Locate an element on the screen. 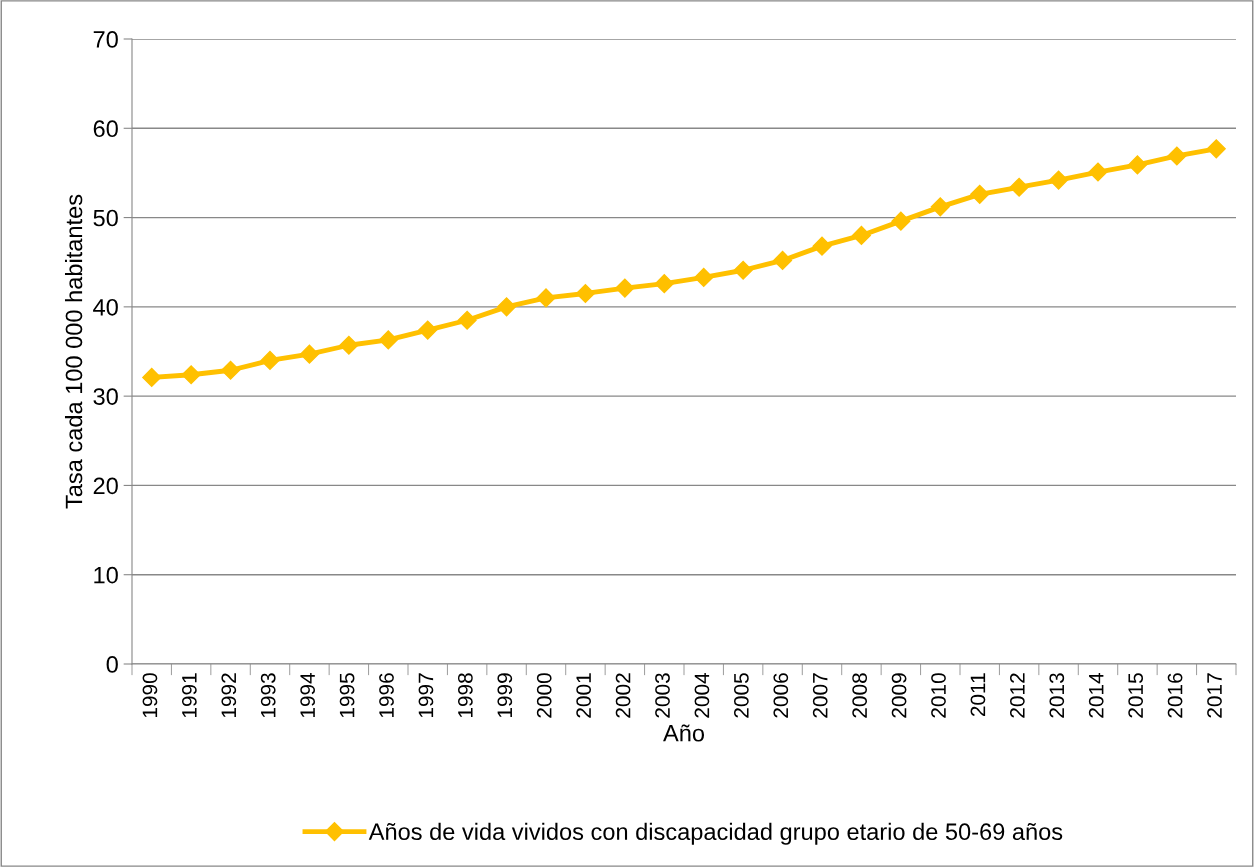 The height and width of the screenshot is (867, 1254). x-tick-label: 2001 is located at coordinates (584, 695).